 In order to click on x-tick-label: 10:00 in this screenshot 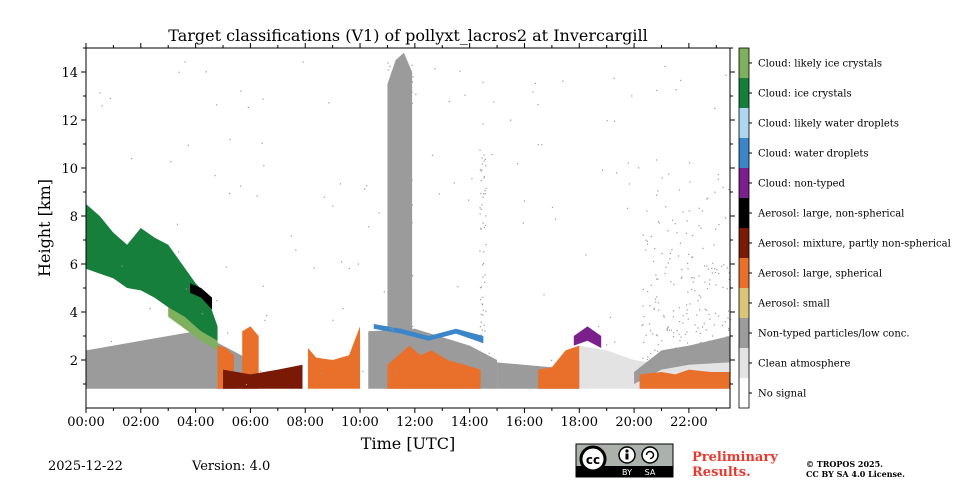, I will do `click(359, 422)`.